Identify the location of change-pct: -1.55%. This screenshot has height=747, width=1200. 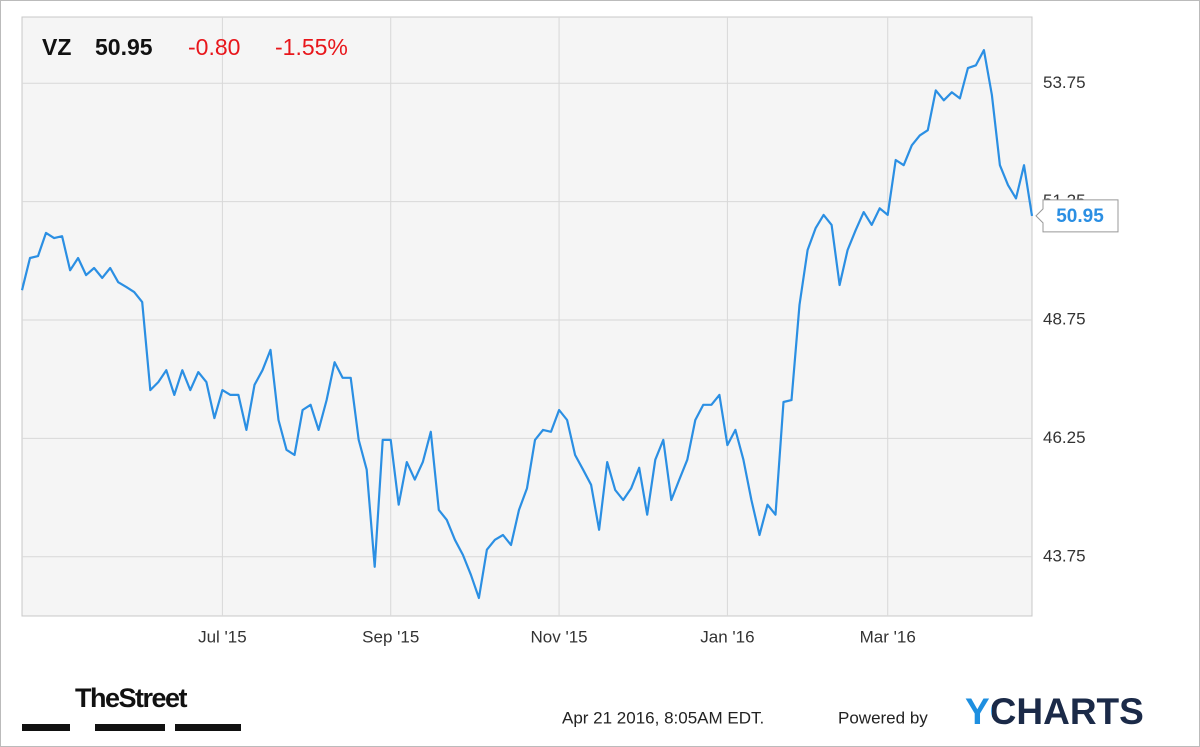
(311, 47).